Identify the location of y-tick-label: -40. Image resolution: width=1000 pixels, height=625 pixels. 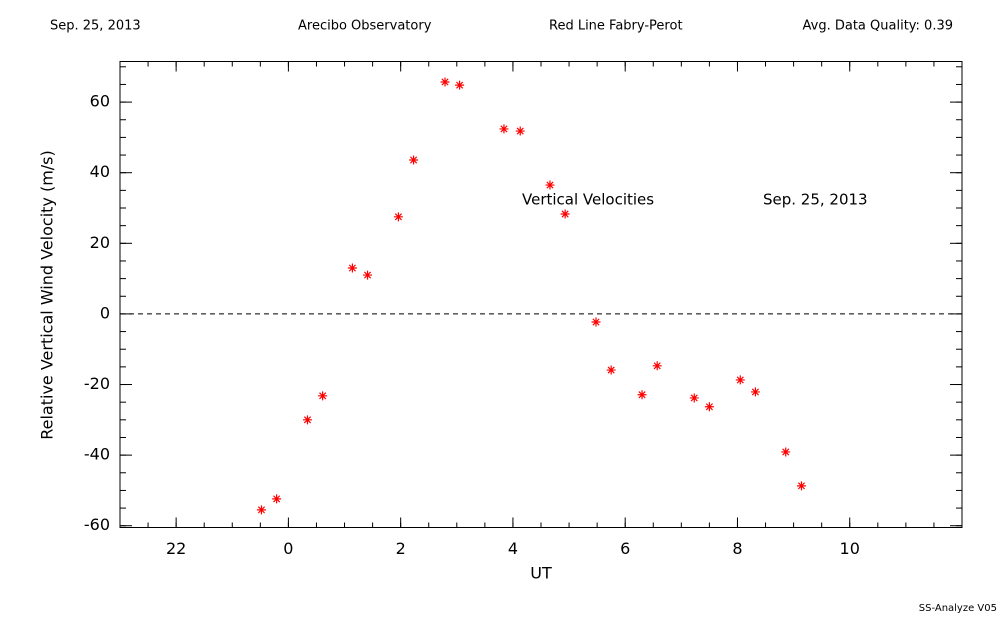
(97, 454).